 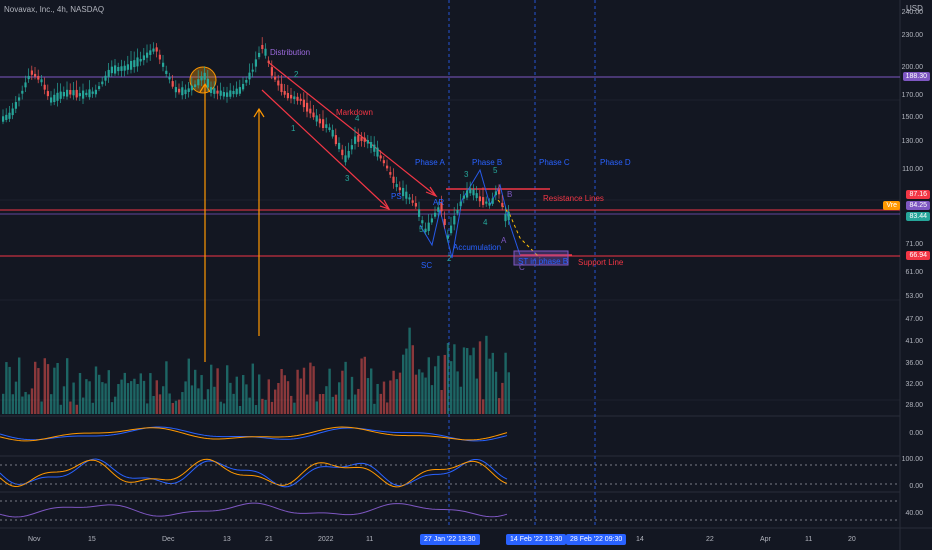 I want to click on phase-b-label: Phase B, so click(x=487, y=162).